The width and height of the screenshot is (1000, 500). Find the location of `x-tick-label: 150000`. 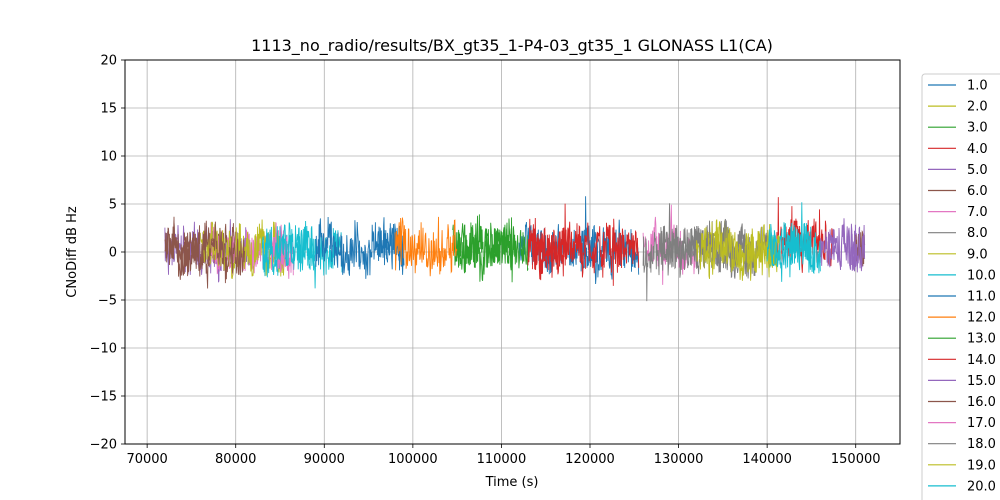

x-tick-label: 150000 is located at coordinates (856, 459).